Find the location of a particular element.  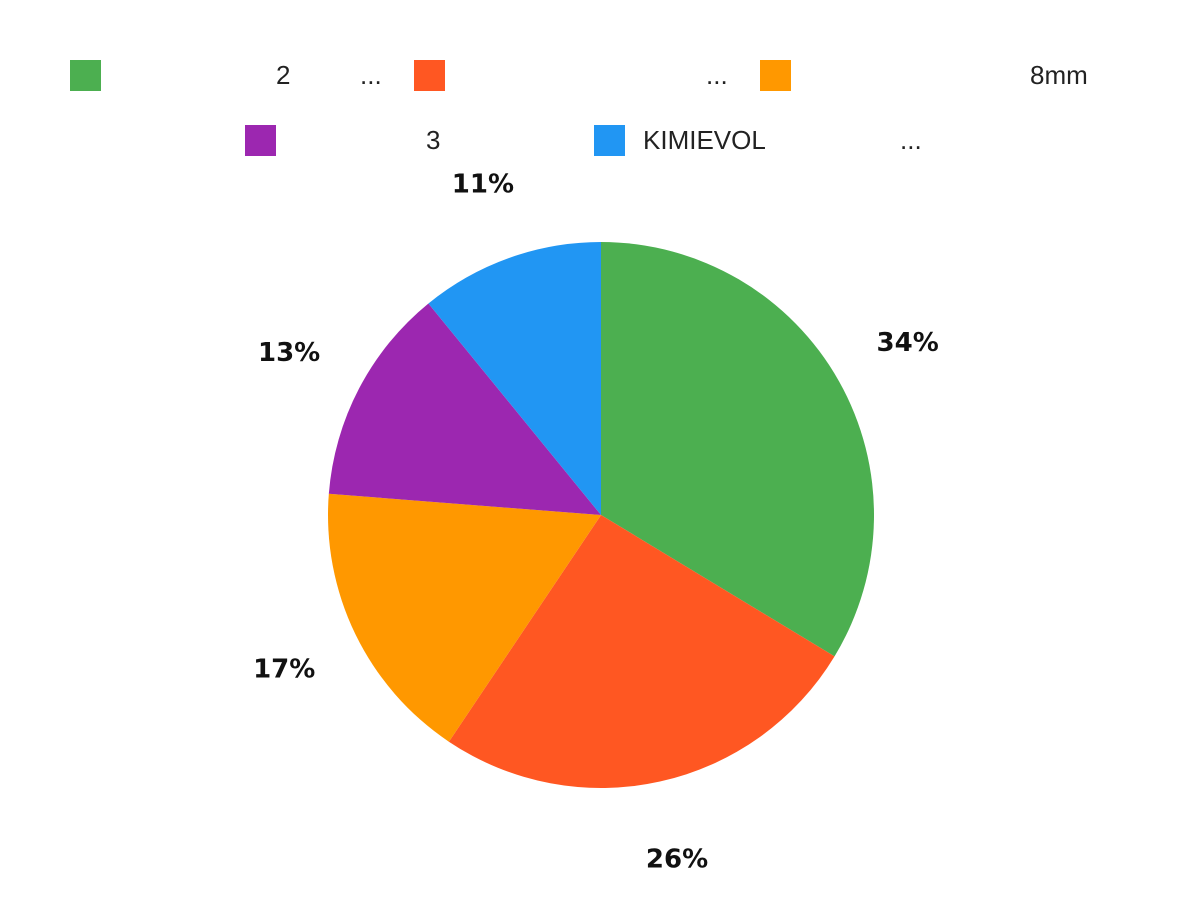

legend-label-0: 2 is located at coordinates (283, 75).